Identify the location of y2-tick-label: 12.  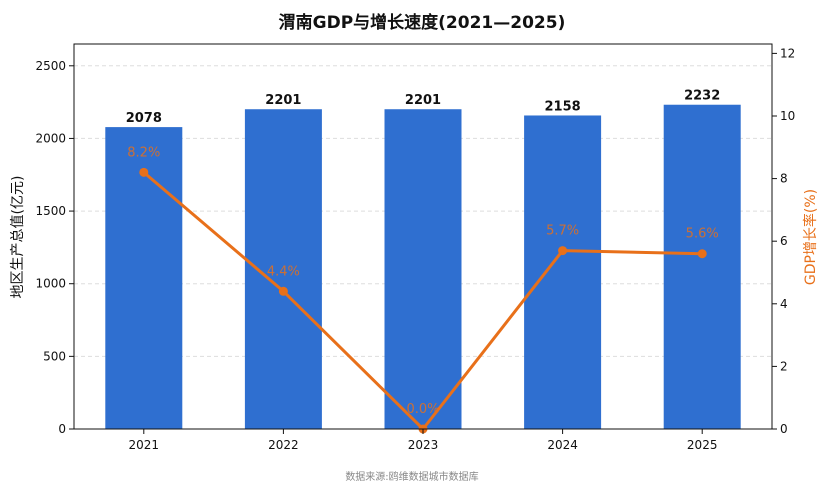
(787, 53).